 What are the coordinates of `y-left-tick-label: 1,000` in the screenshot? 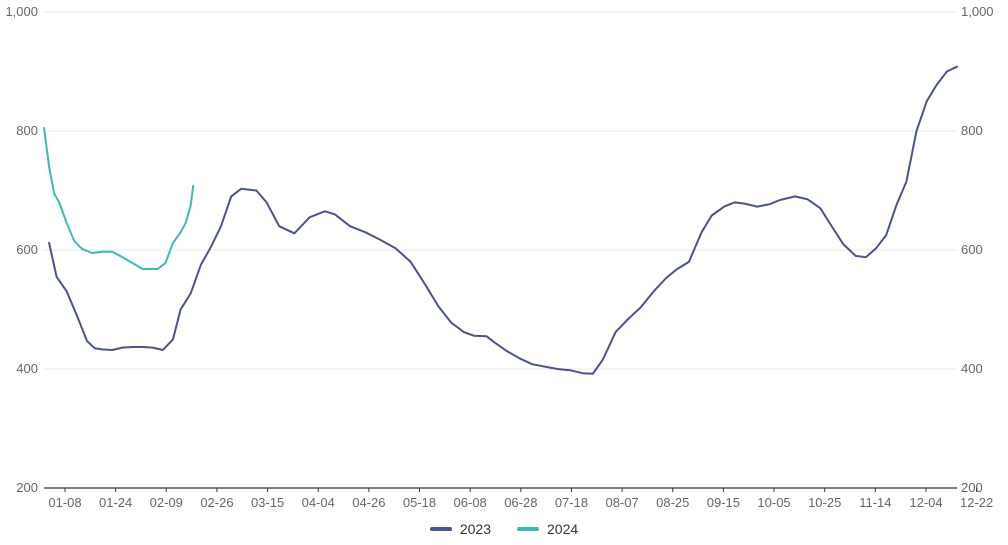 It's located at (21, 11).